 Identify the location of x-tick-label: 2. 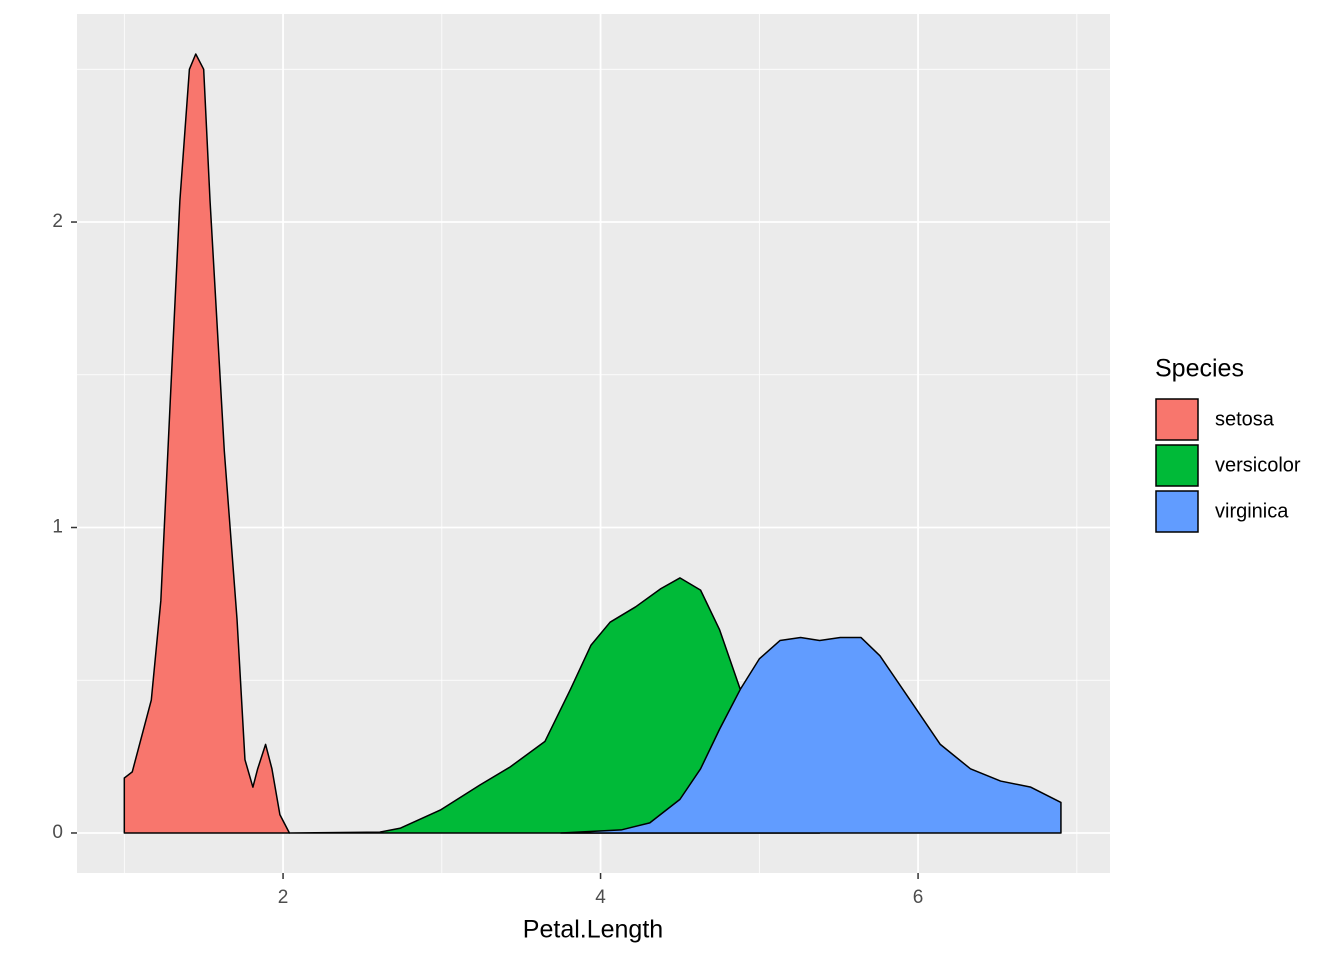
(283, 897).